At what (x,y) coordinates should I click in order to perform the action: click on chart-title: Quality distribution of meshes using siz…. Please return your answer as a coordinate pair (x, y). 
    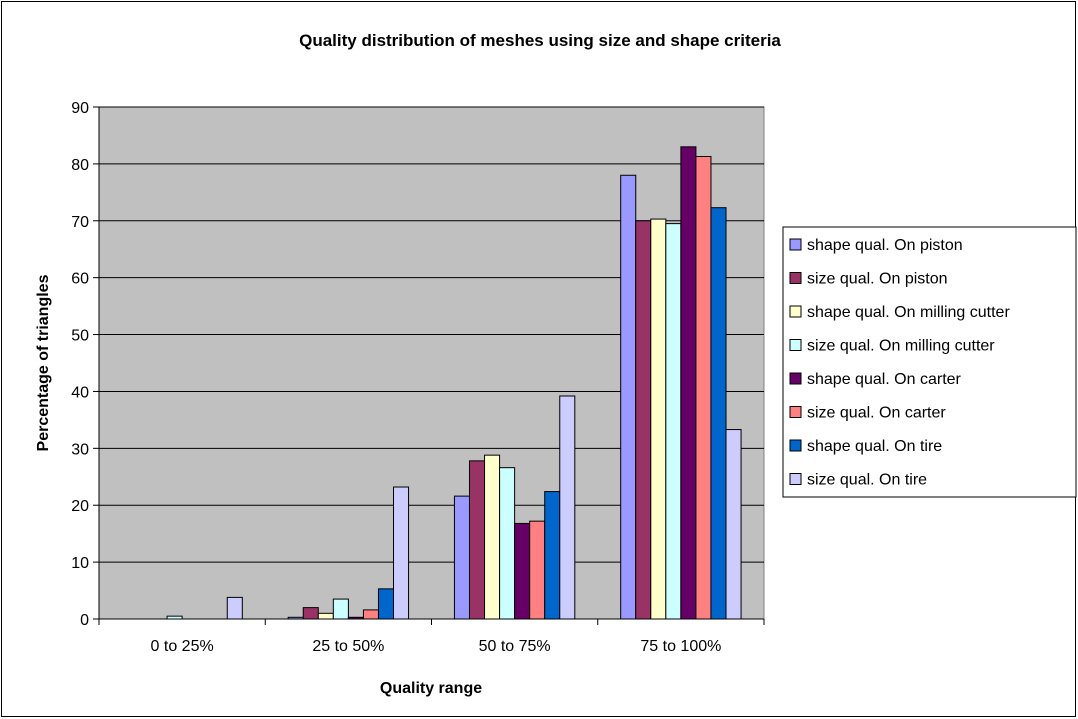
    Looking at the image, I should click on (540, 40).